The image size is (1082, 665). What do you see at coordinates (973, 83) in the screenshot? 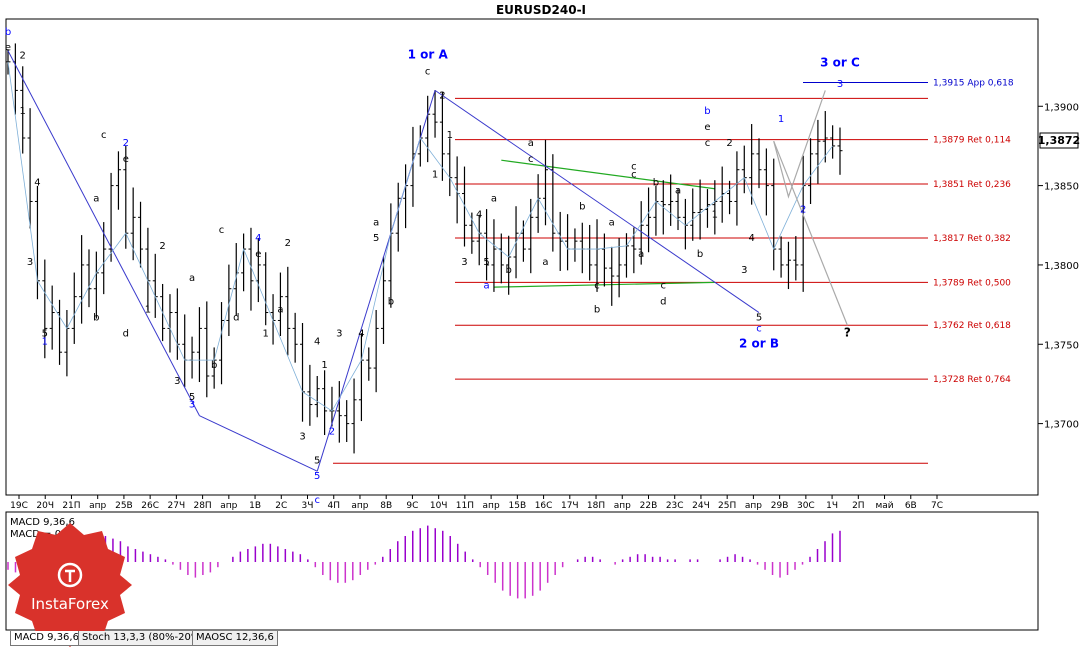
I see `fib-level-label: 1,3915 App 0,618` at bounding box center [973, 83].